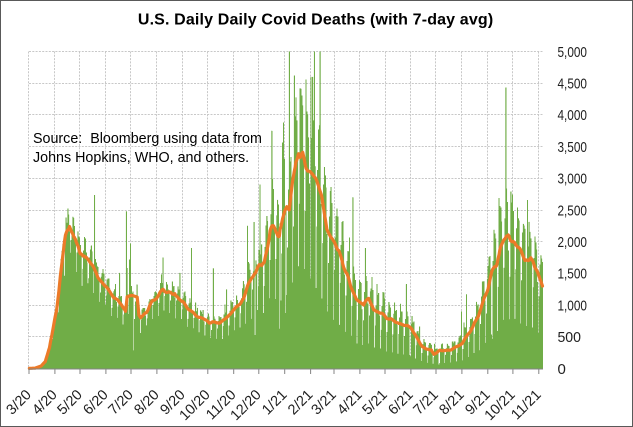 This screenshot has height=427, width=633. Describe the element at coordinates (572, 147) in the screenshot. I see `svg-text: 3,500` at that location.